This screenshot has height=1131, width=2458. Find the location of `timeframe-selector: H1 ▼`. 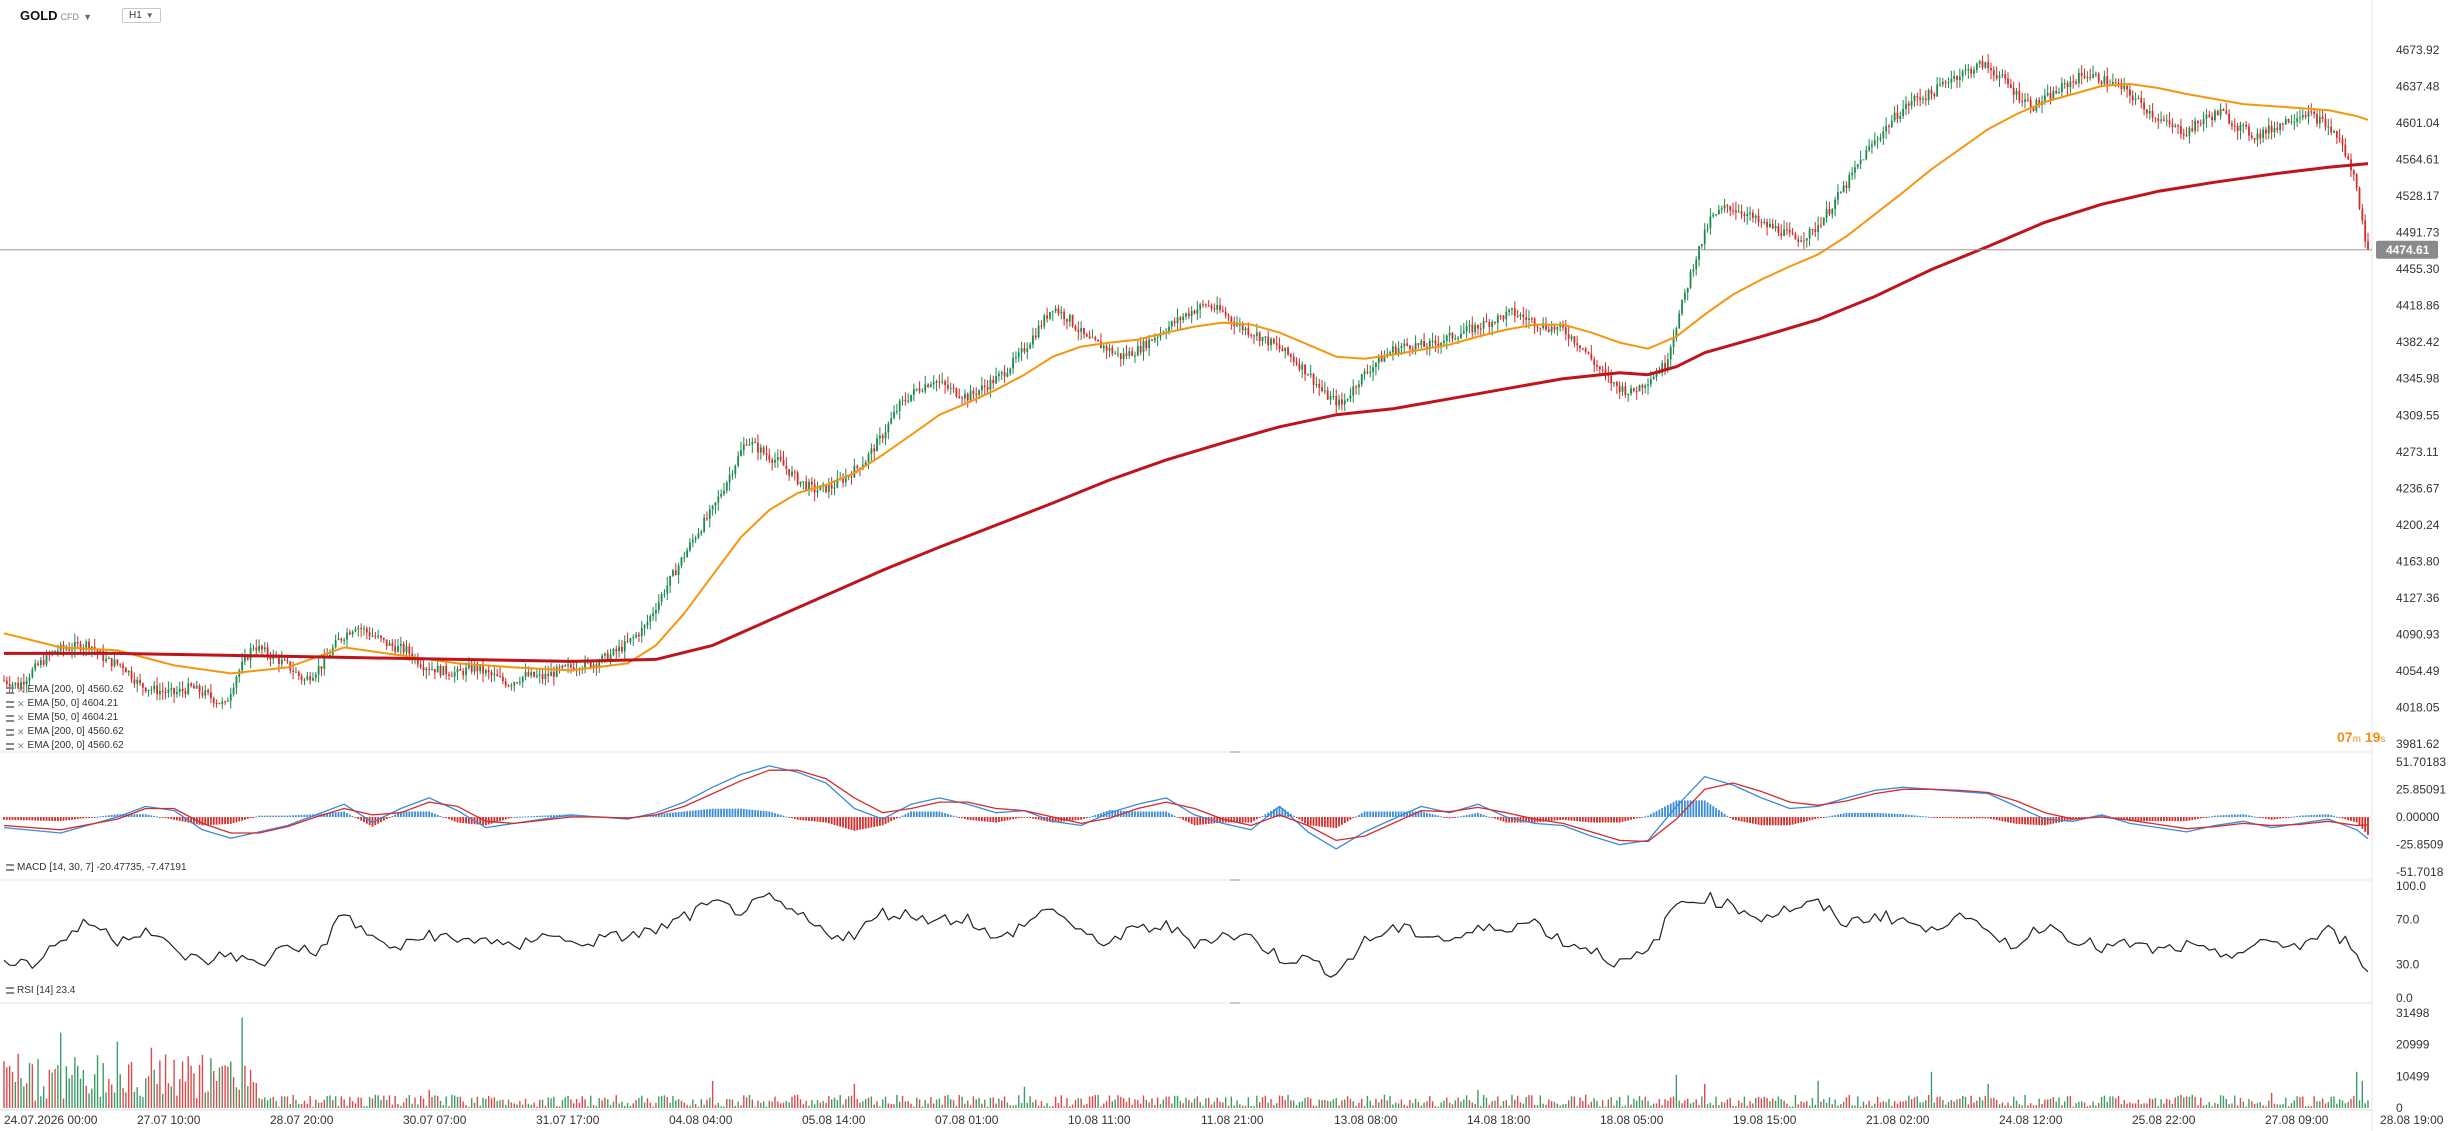

timeframe-selector: H1 ▼ is located at coordinates (141, 15).